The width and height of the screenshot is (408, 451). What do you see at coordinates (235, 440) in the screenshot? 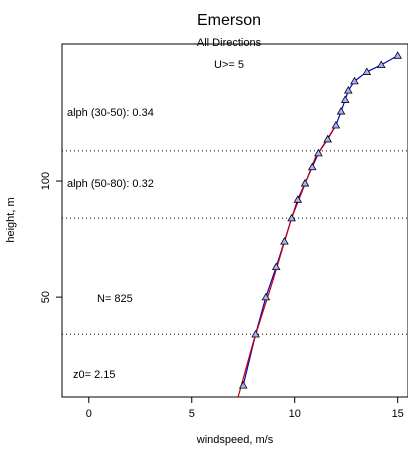
I see `x-axis-label: windspeed, m/s` at bounding box center [235, 440].